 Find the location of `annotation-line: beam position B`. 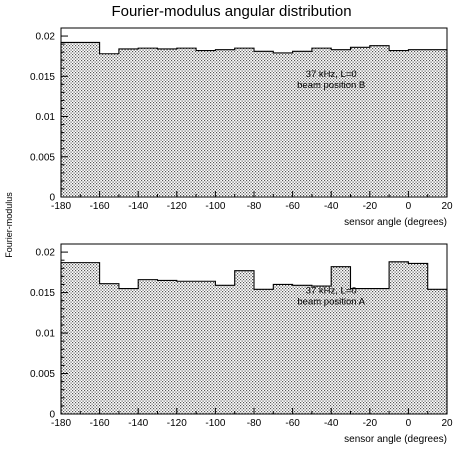

annotation-line: beam position B is located at coordinates (331, 85).